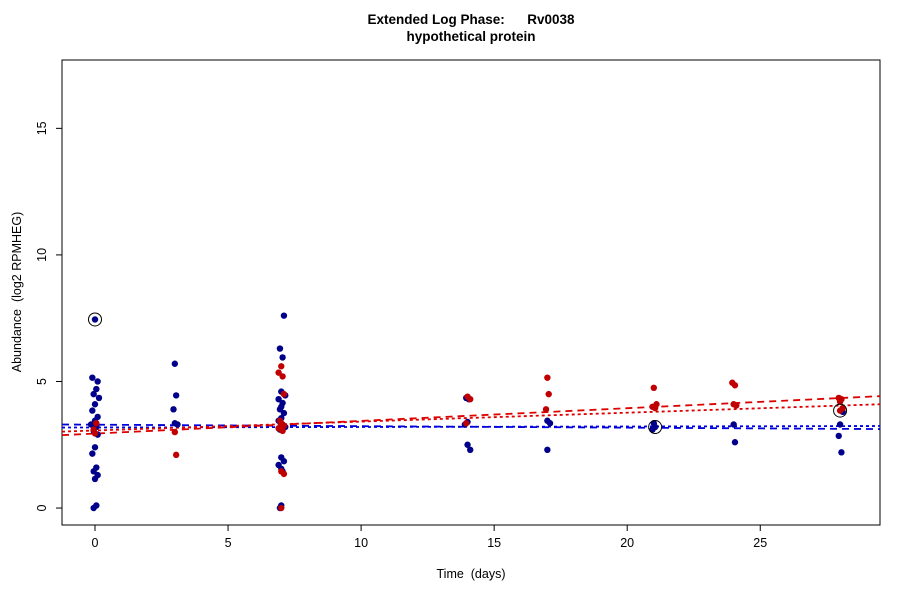  What do you see at coordinates (42, 381) in the screenshot?
I see `y-tick-label: 5` at bounding box center [42, 381].